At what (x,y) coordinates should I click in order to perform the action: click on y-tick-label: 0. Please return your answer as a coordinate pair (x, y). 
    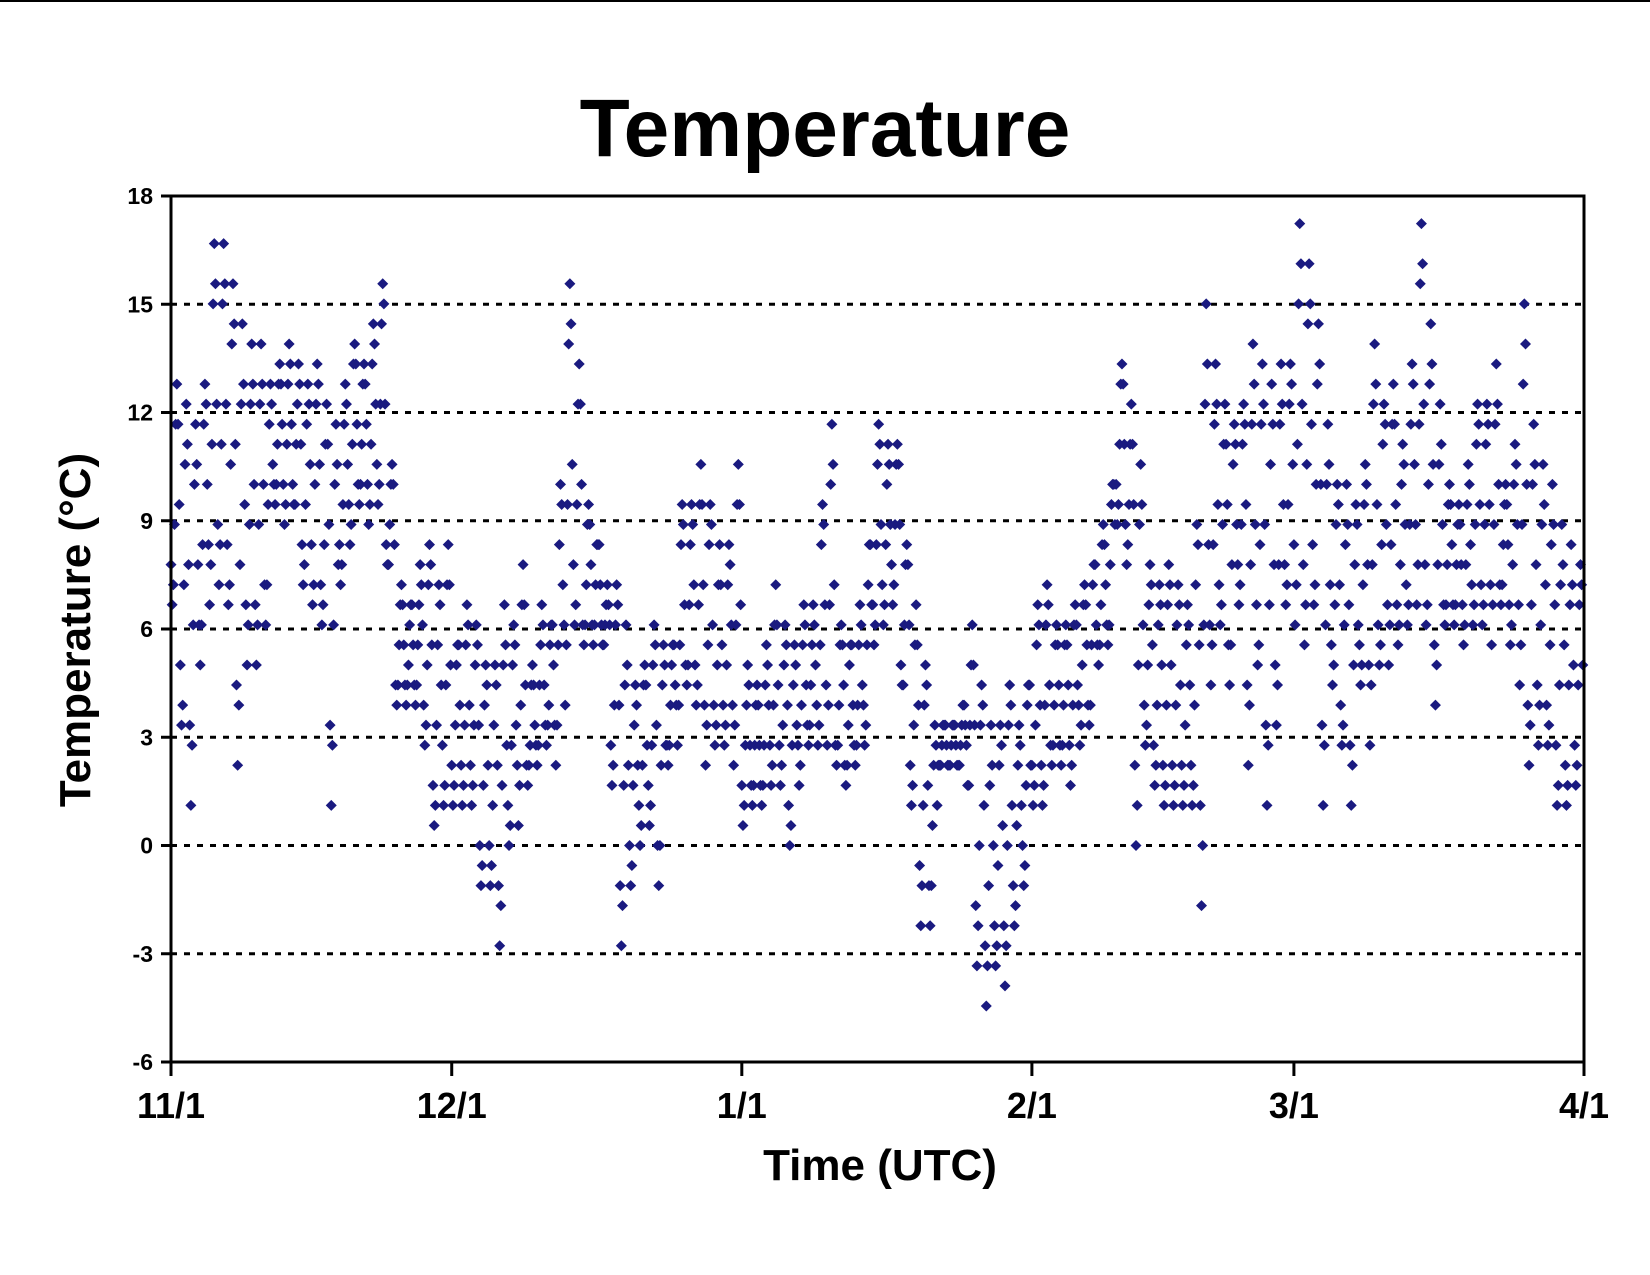
    Looking at the image, I should click on (146, 846).